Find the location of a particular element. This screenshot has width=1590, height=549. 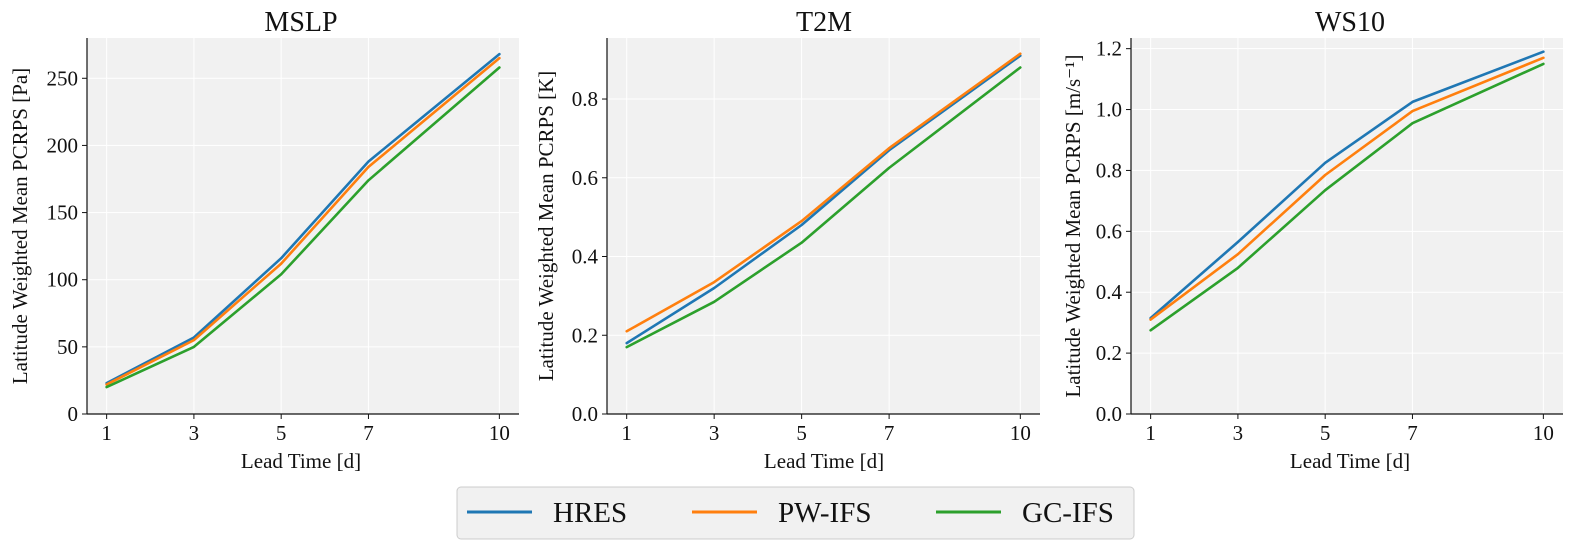

y-tick-label: 150 is located at coordinates (63, 213).